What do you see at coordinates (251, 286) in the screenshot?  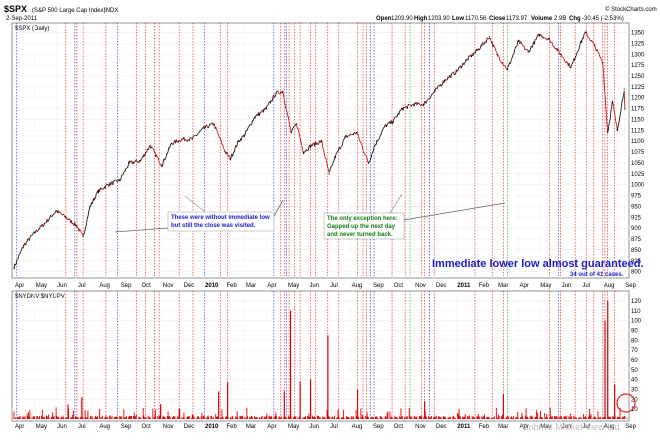 I see `price-x-tick-label: Mar` at bounding box center [251, 286].